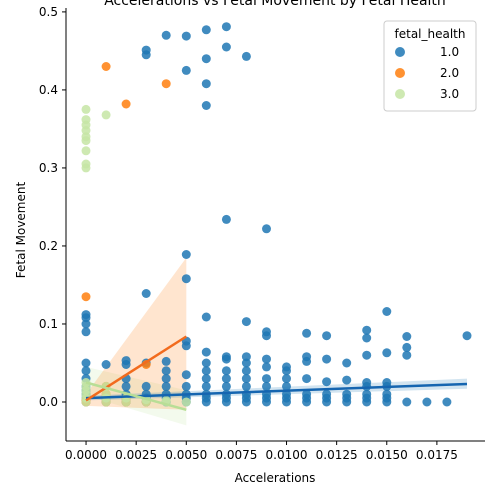  I want to click on point-1.0-72, so click(226, 27).